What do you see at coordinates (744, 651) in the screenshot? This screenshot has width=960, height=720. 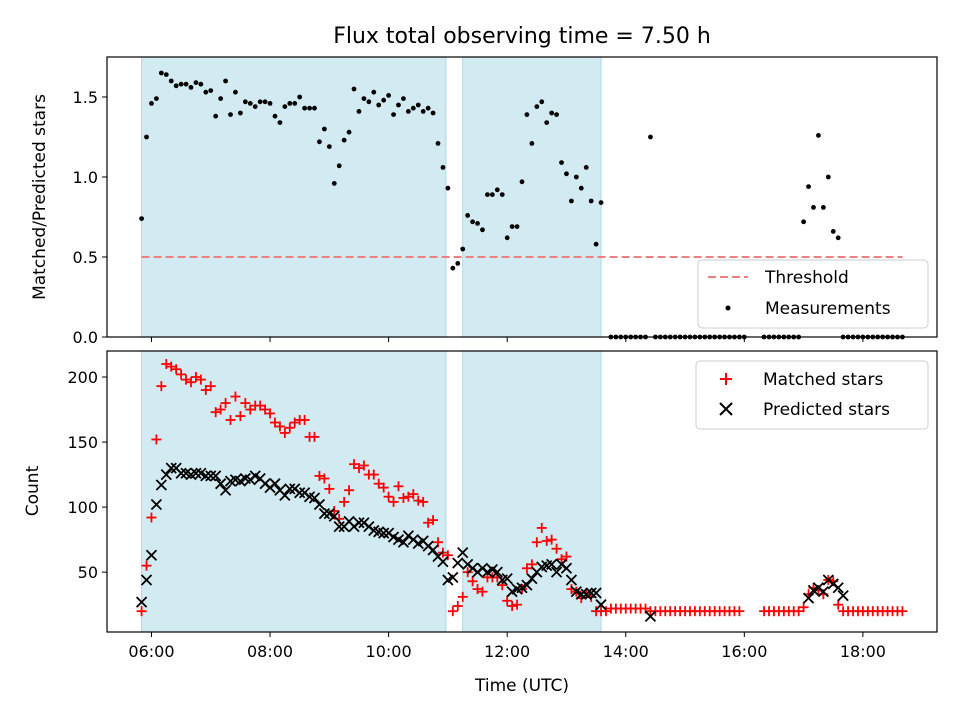 I see `x-tick-label: 16:00` at bounding box center [744, 651].